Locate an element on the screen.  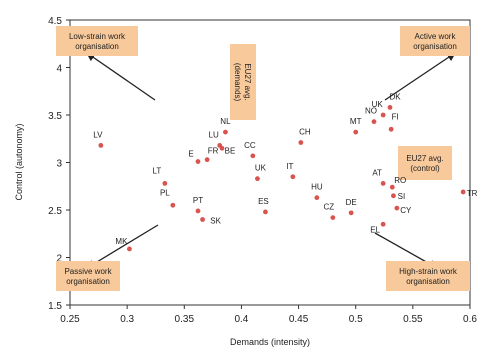
x-tick-label: 0.25 is located at coordinates (70, 319).